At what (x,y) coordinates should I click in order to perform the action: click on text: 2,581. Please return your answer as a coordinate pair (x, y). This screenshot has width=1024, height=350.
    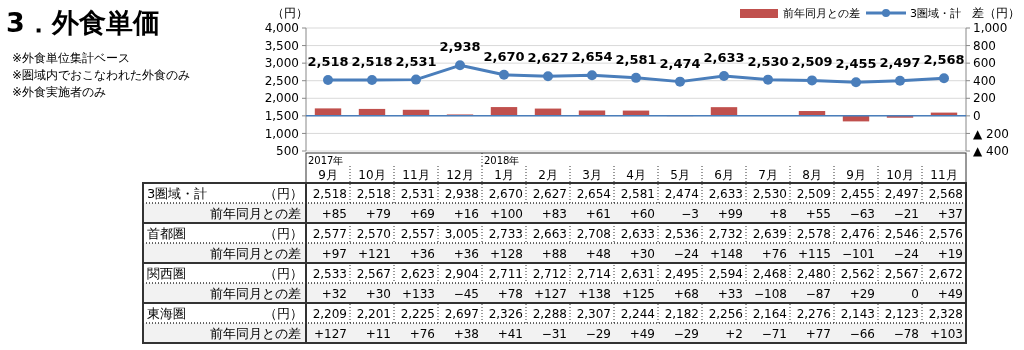
    Looking at the image, I should click on (636, 59).